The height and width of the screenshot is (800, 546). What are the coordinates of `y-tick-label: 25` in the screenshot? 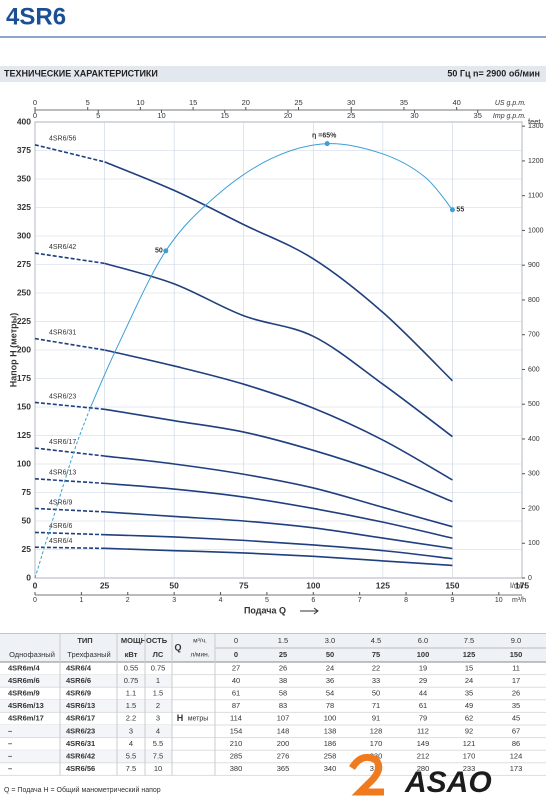 It's located at (27, 549).